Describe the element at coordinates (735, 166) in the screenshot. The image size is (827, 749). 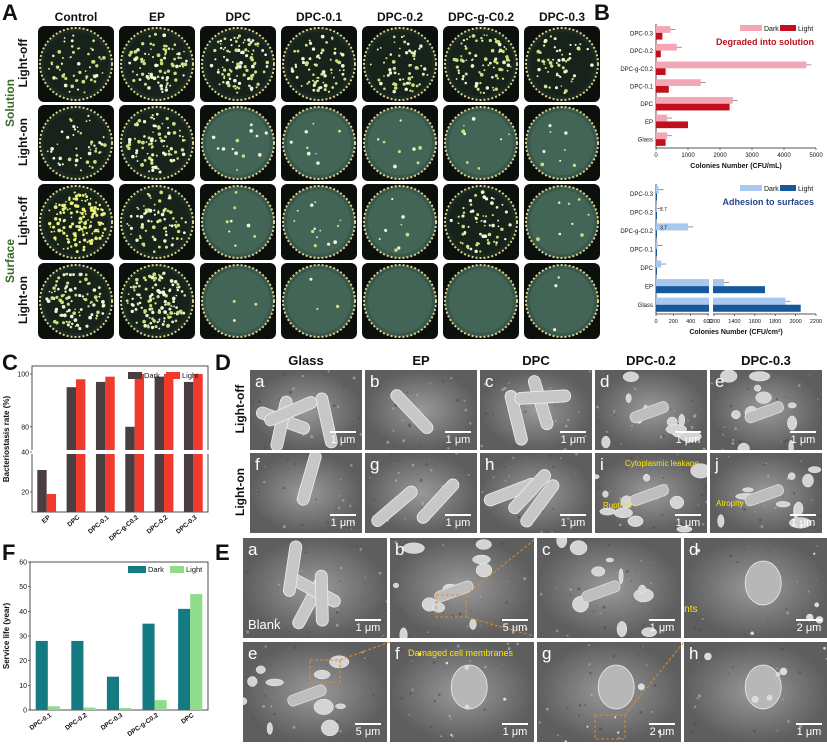
I see `x-axis-label: Colonies Number (CFU/mL)` at that location.